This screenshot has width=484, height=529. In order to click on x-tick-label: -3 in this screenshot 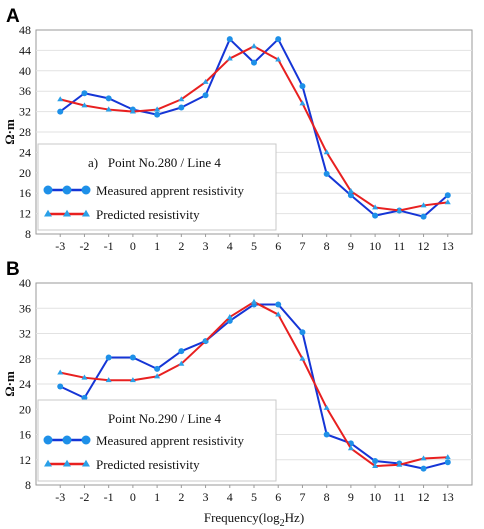, I will do `click(60, 246)`.